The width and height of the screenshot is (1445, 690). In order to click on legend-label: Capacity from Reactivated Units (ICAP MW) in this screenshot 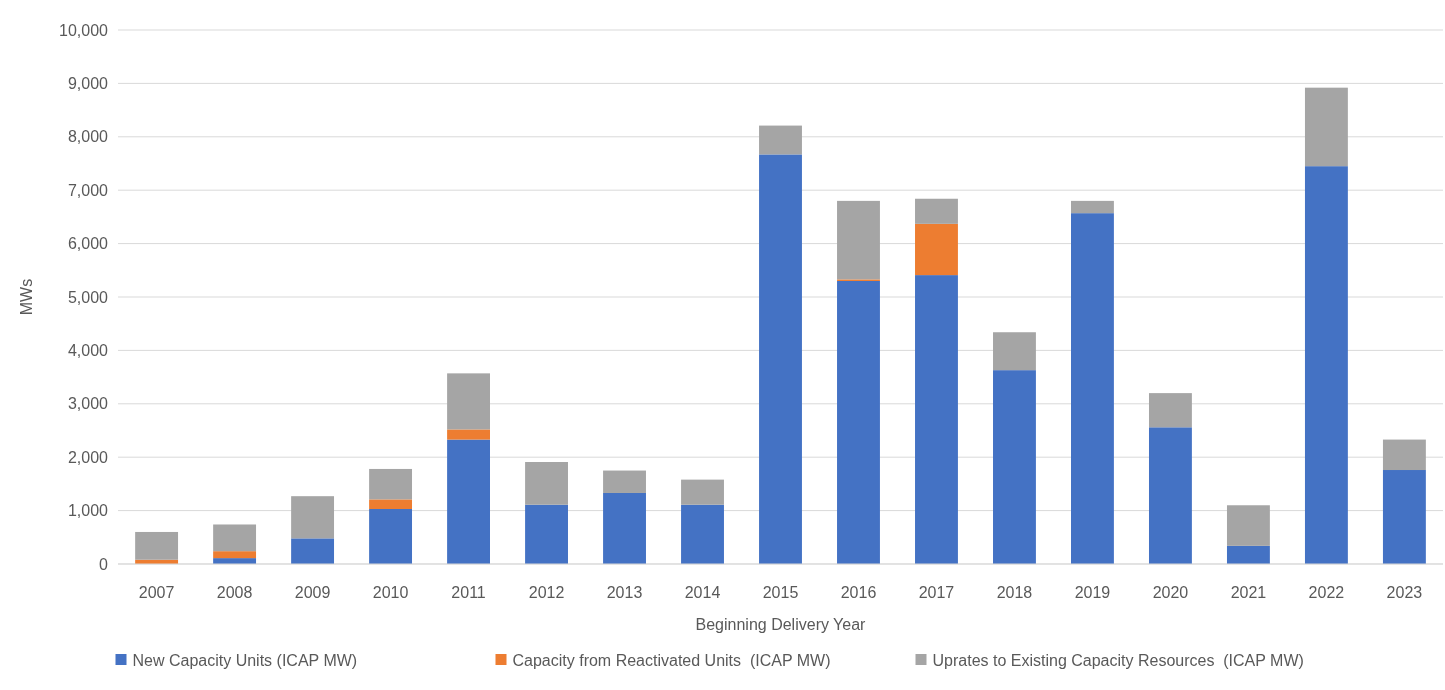, I will do `click(671, 660)`.